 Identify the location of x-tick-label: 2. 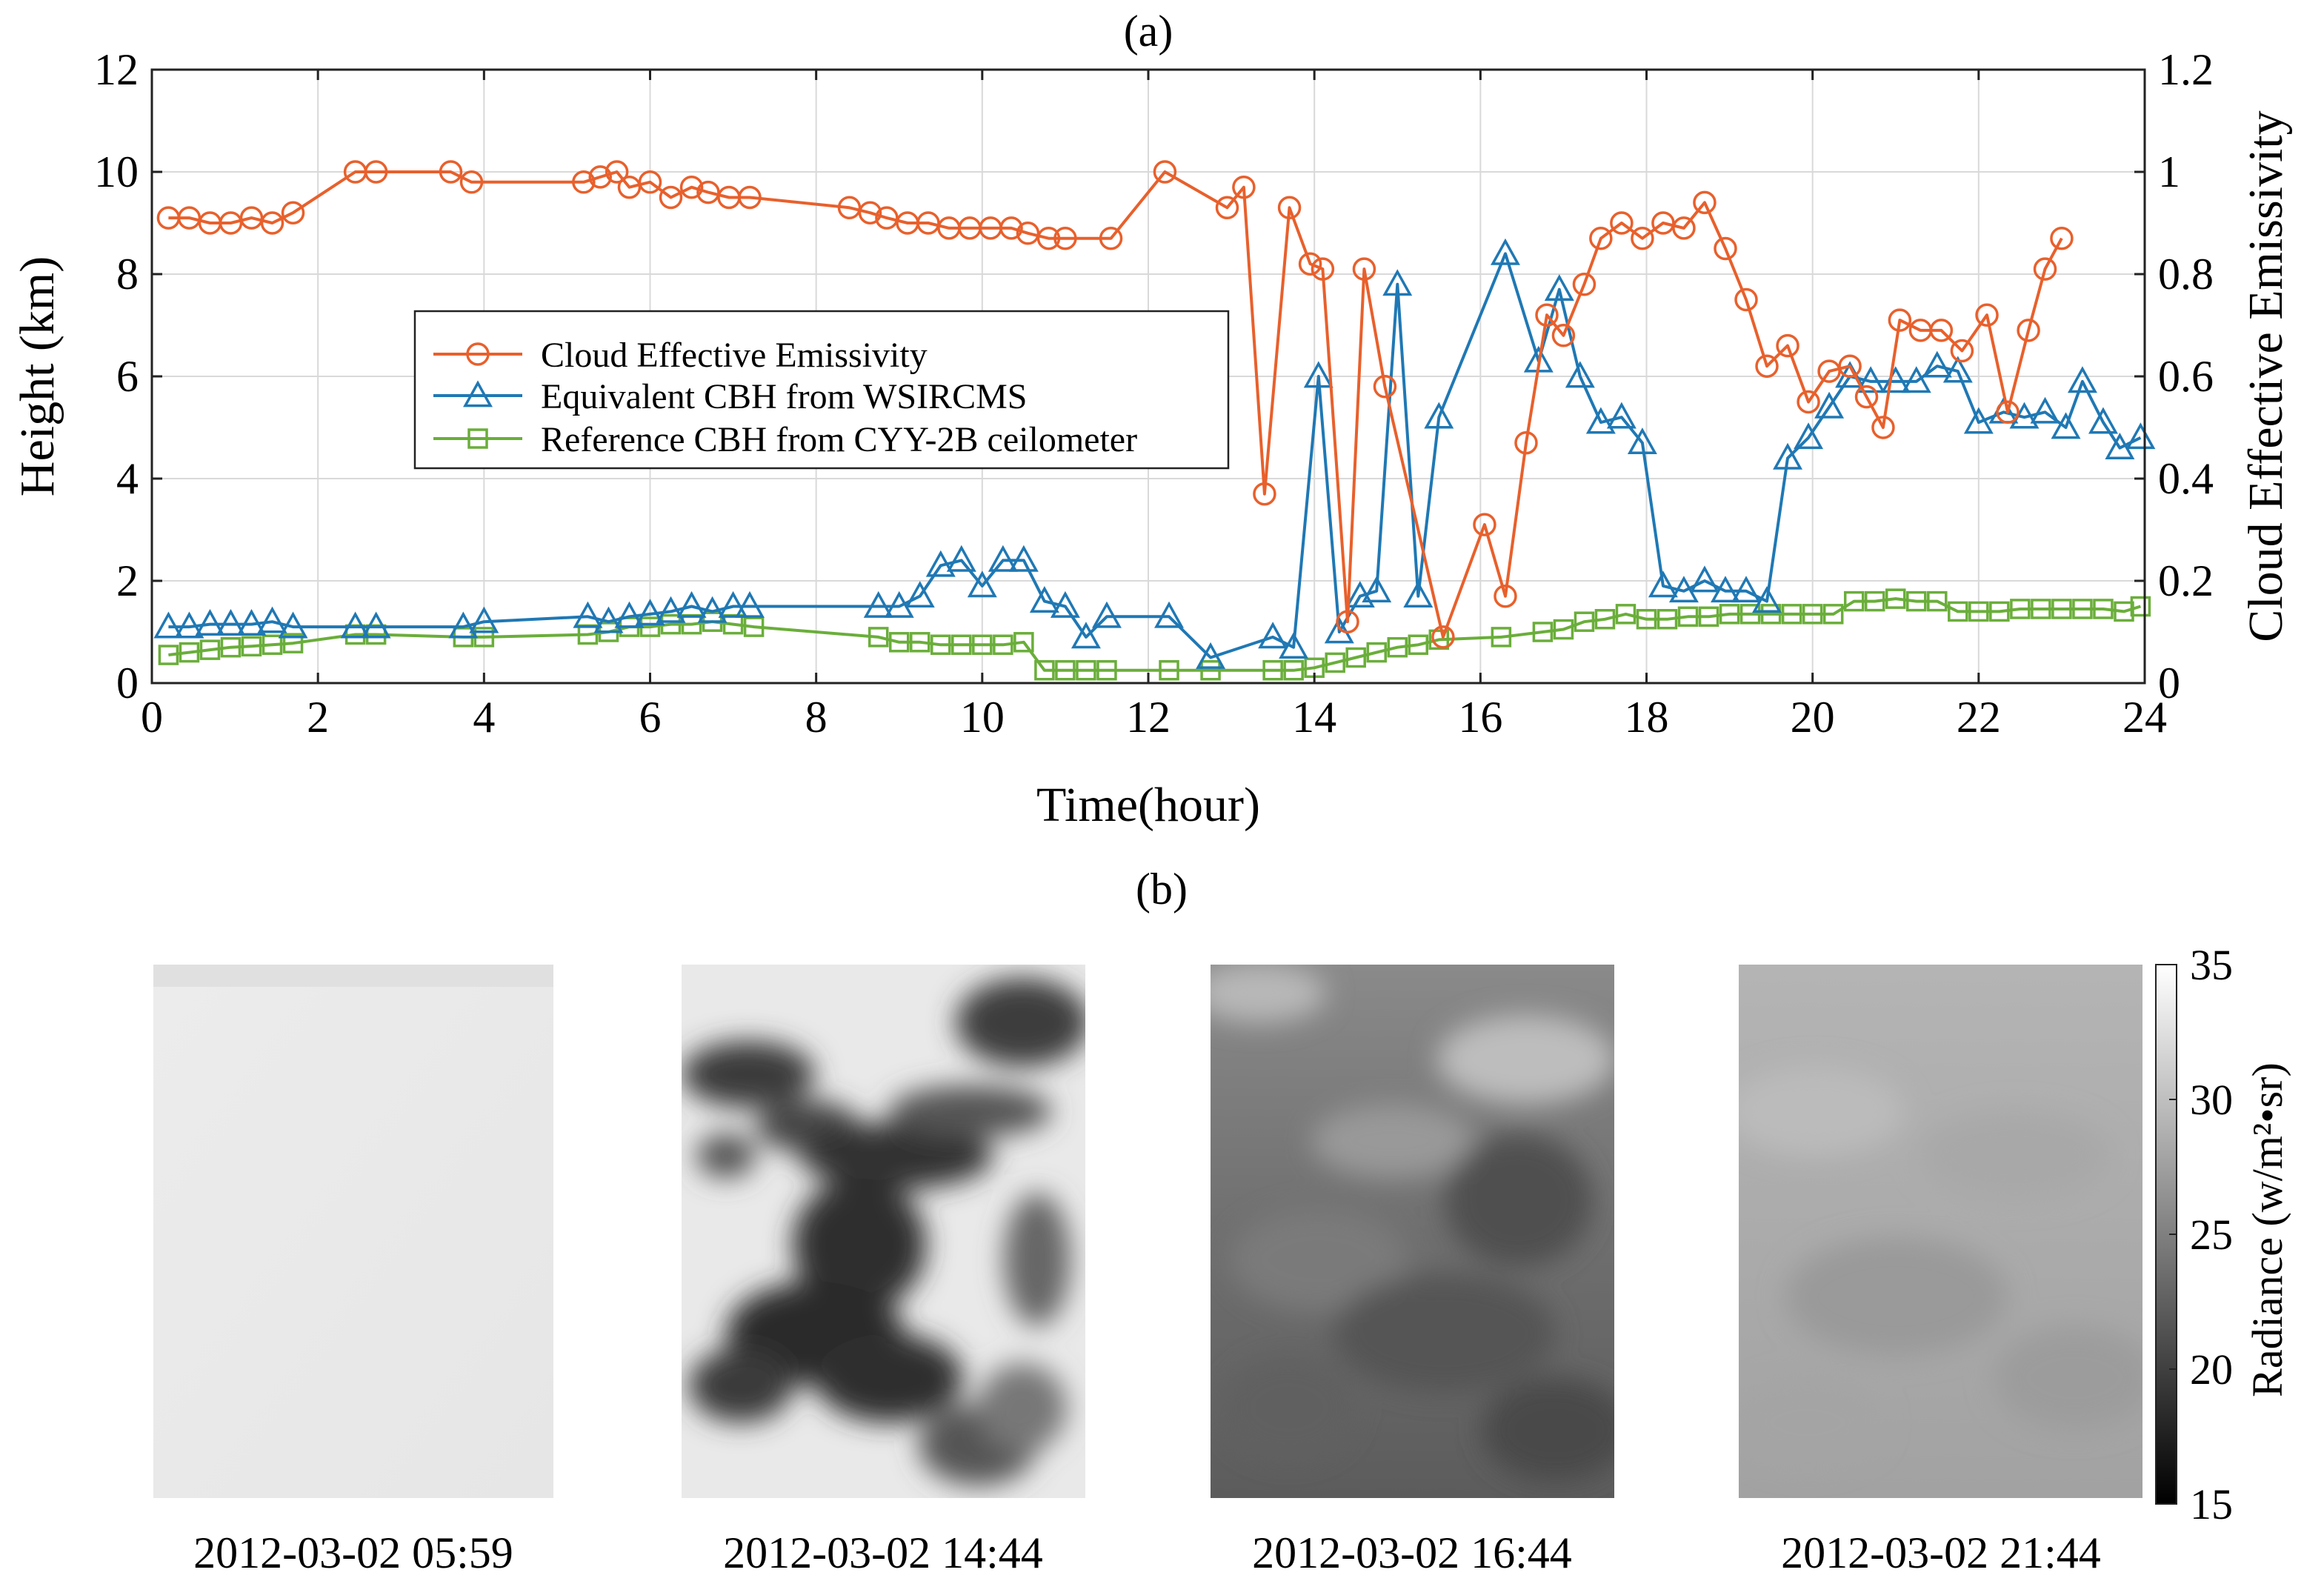
(318, 717).